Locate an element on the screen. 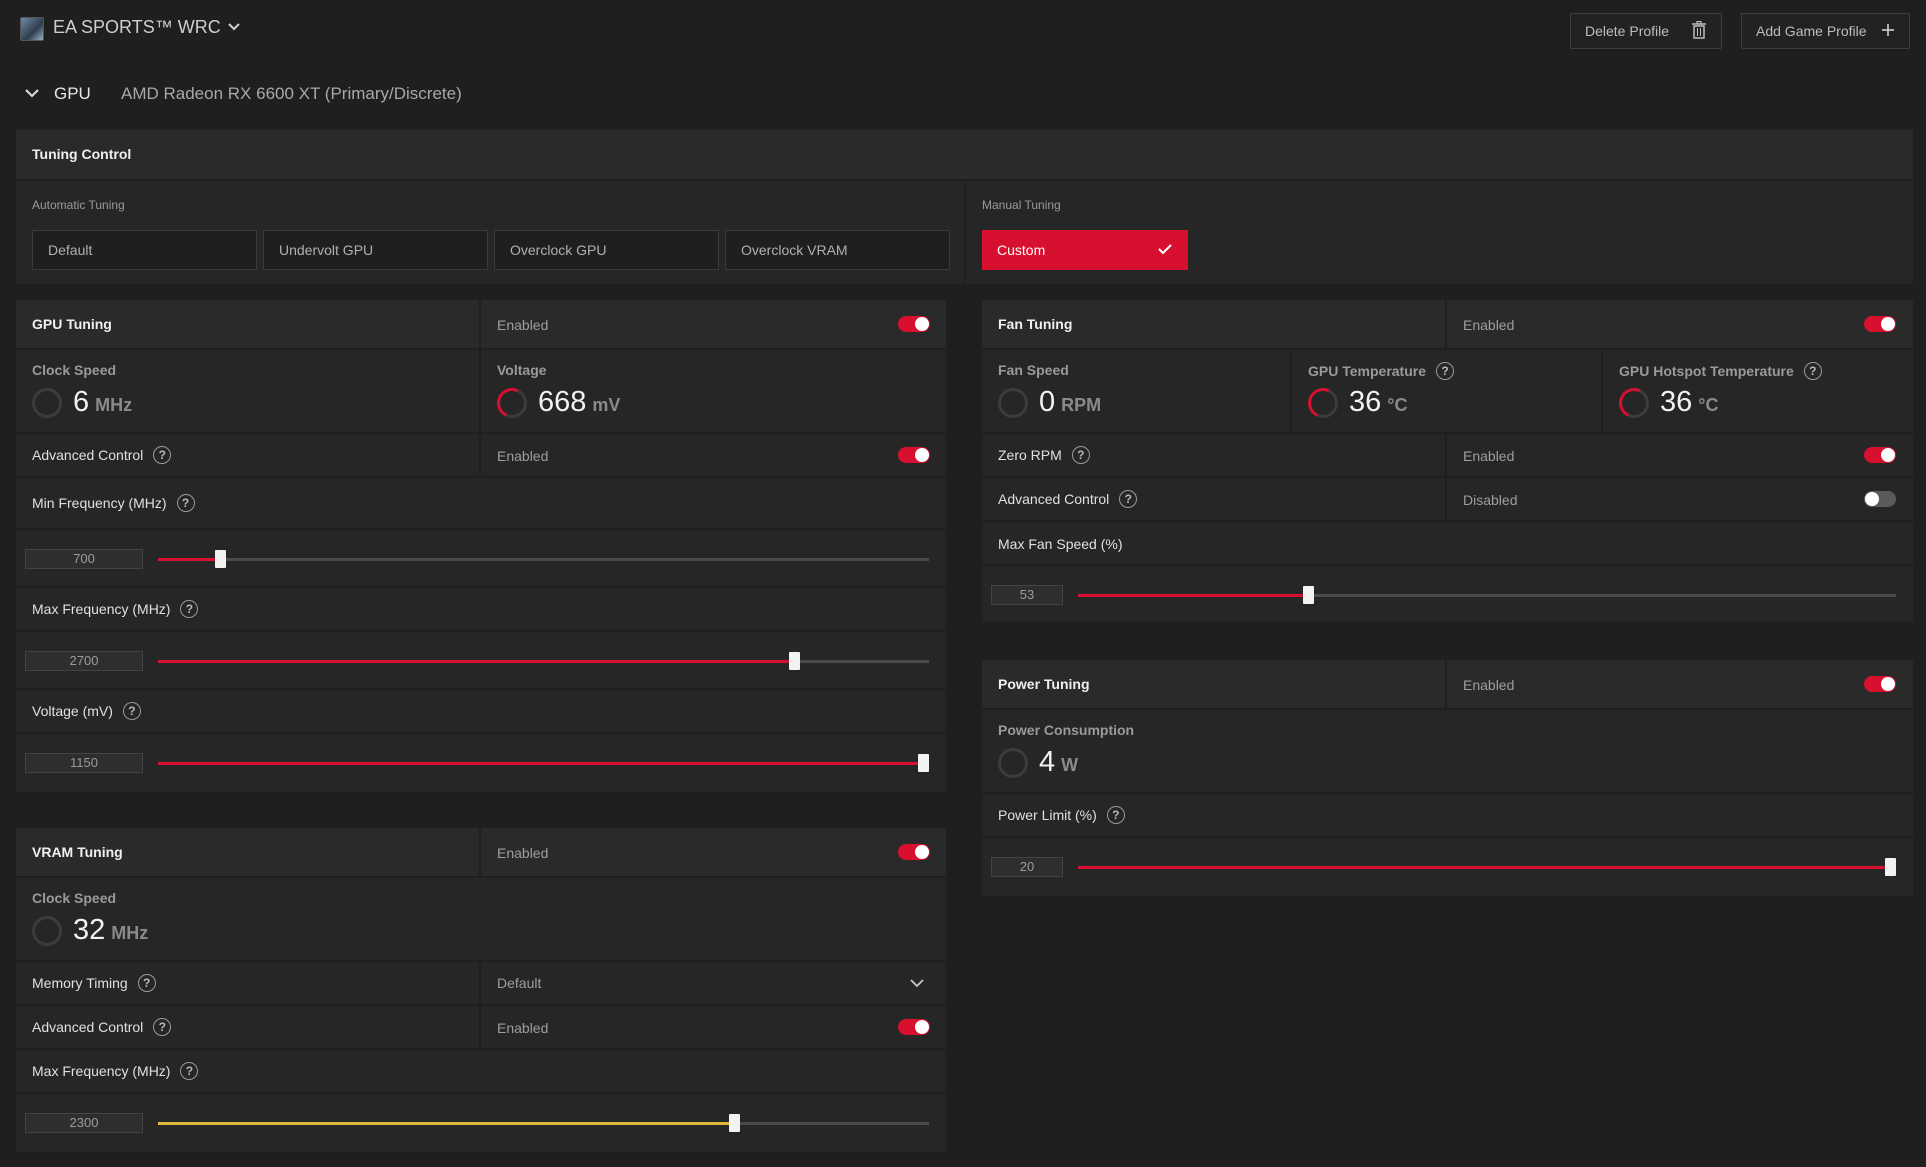 The width and height of the screenshot is (1926, 1167). voltage-slider-label: Voltage (mV) is located at coordinates (72, 711).